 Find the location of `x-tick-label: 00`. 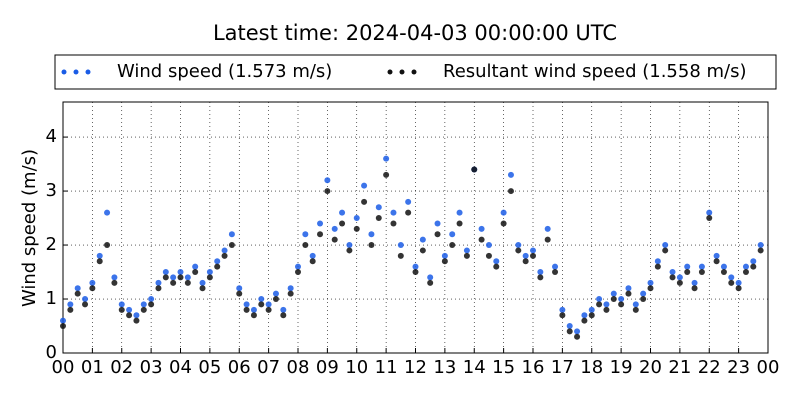

x-tick-label: 00 is located at coordinates (63, 367).